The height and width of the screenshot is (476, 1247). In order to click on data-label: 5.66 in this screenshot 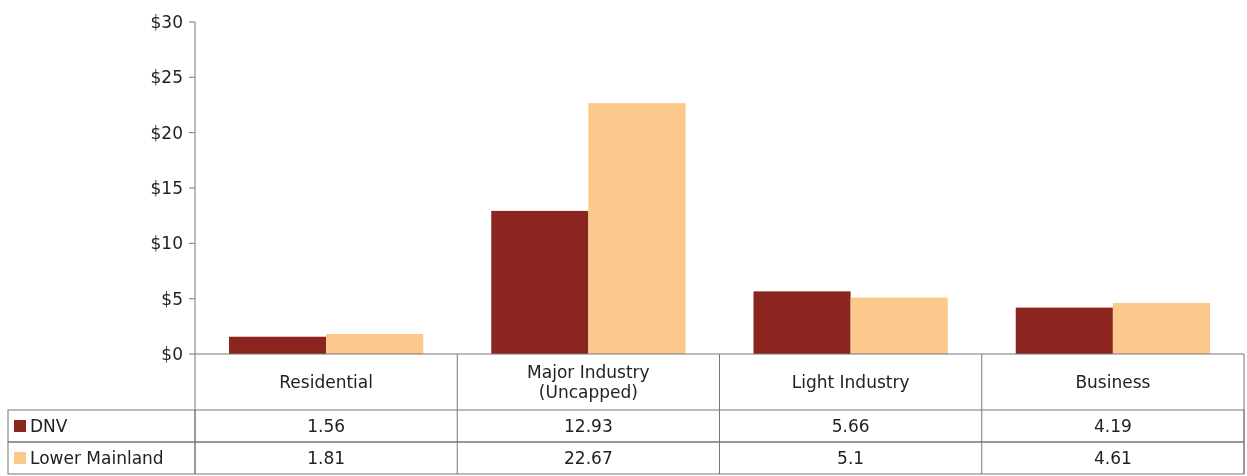, I will do `click(850, 425)`.